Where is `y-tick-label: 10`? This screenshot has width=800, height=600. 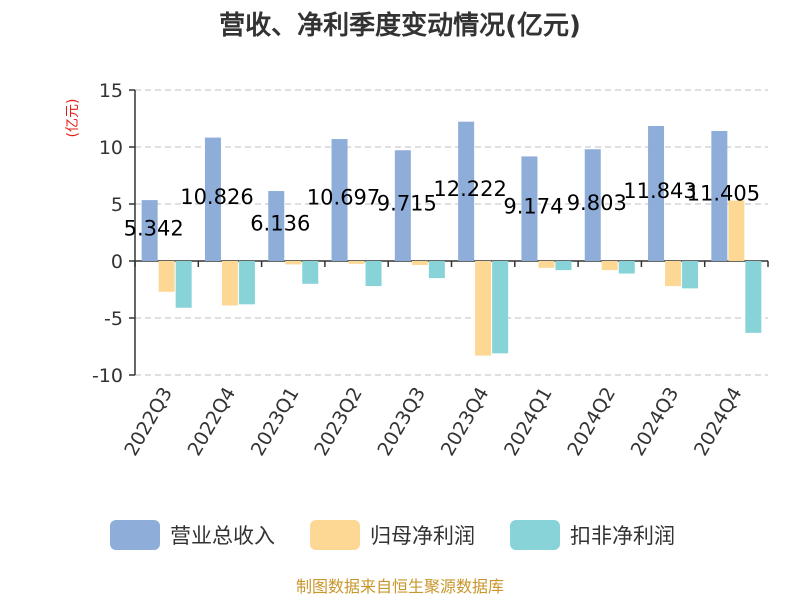 y-tick-label: 10 is located at coordinates (111, 148).